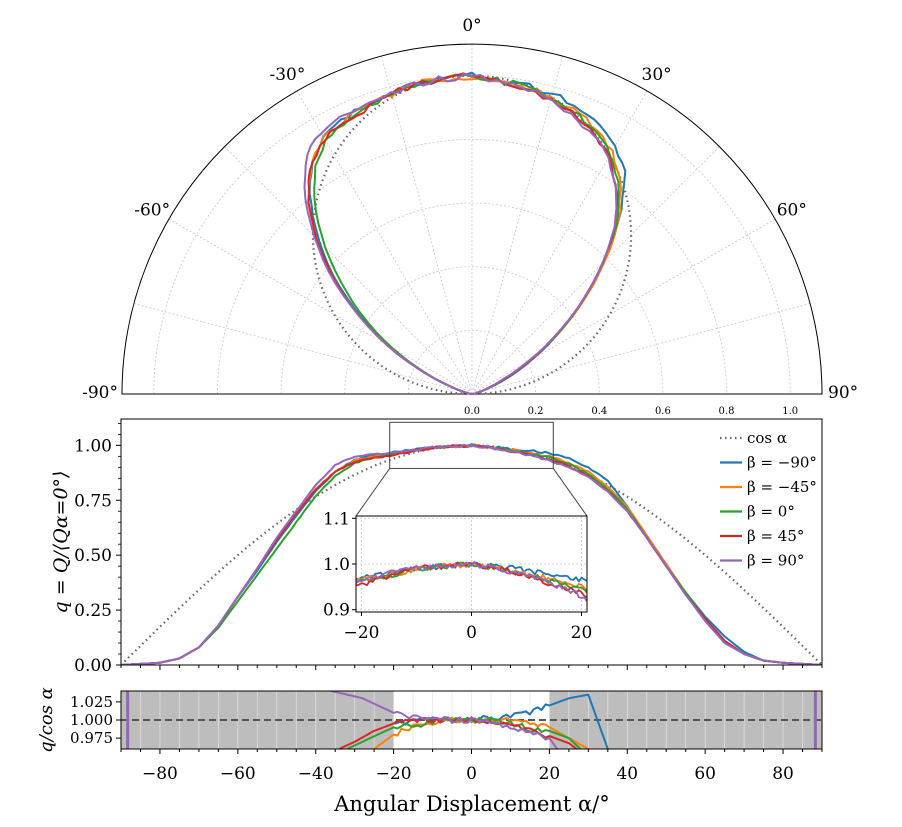  What do you see at coordinates (472, 411) in the screenshot?
I see `polar-r-tick-label: 0.0` at bounding box center [472, 411].